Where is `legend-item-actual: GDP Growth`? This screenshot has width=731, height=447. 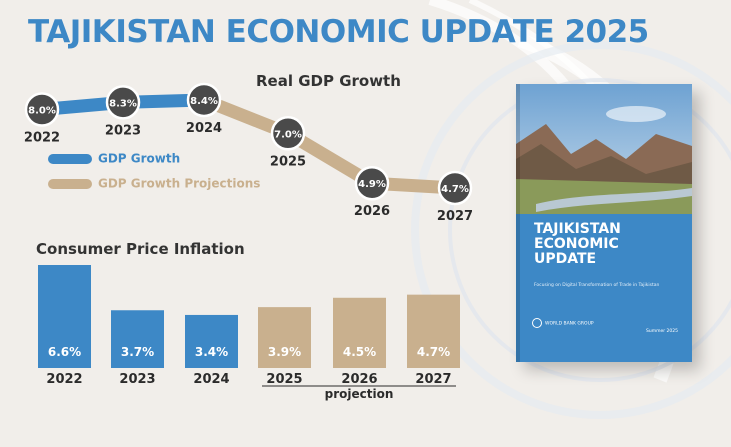 legend-item-actual: GDP Growth is located at coordinates (114, 158).